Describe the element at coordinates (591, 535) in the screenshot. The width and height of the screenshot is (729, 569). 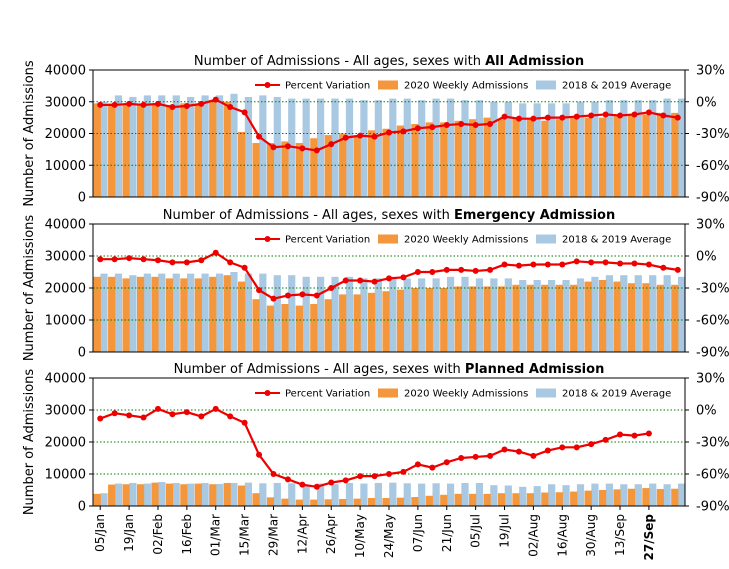
I see `x-tick-label: 30/Aug` at that location.